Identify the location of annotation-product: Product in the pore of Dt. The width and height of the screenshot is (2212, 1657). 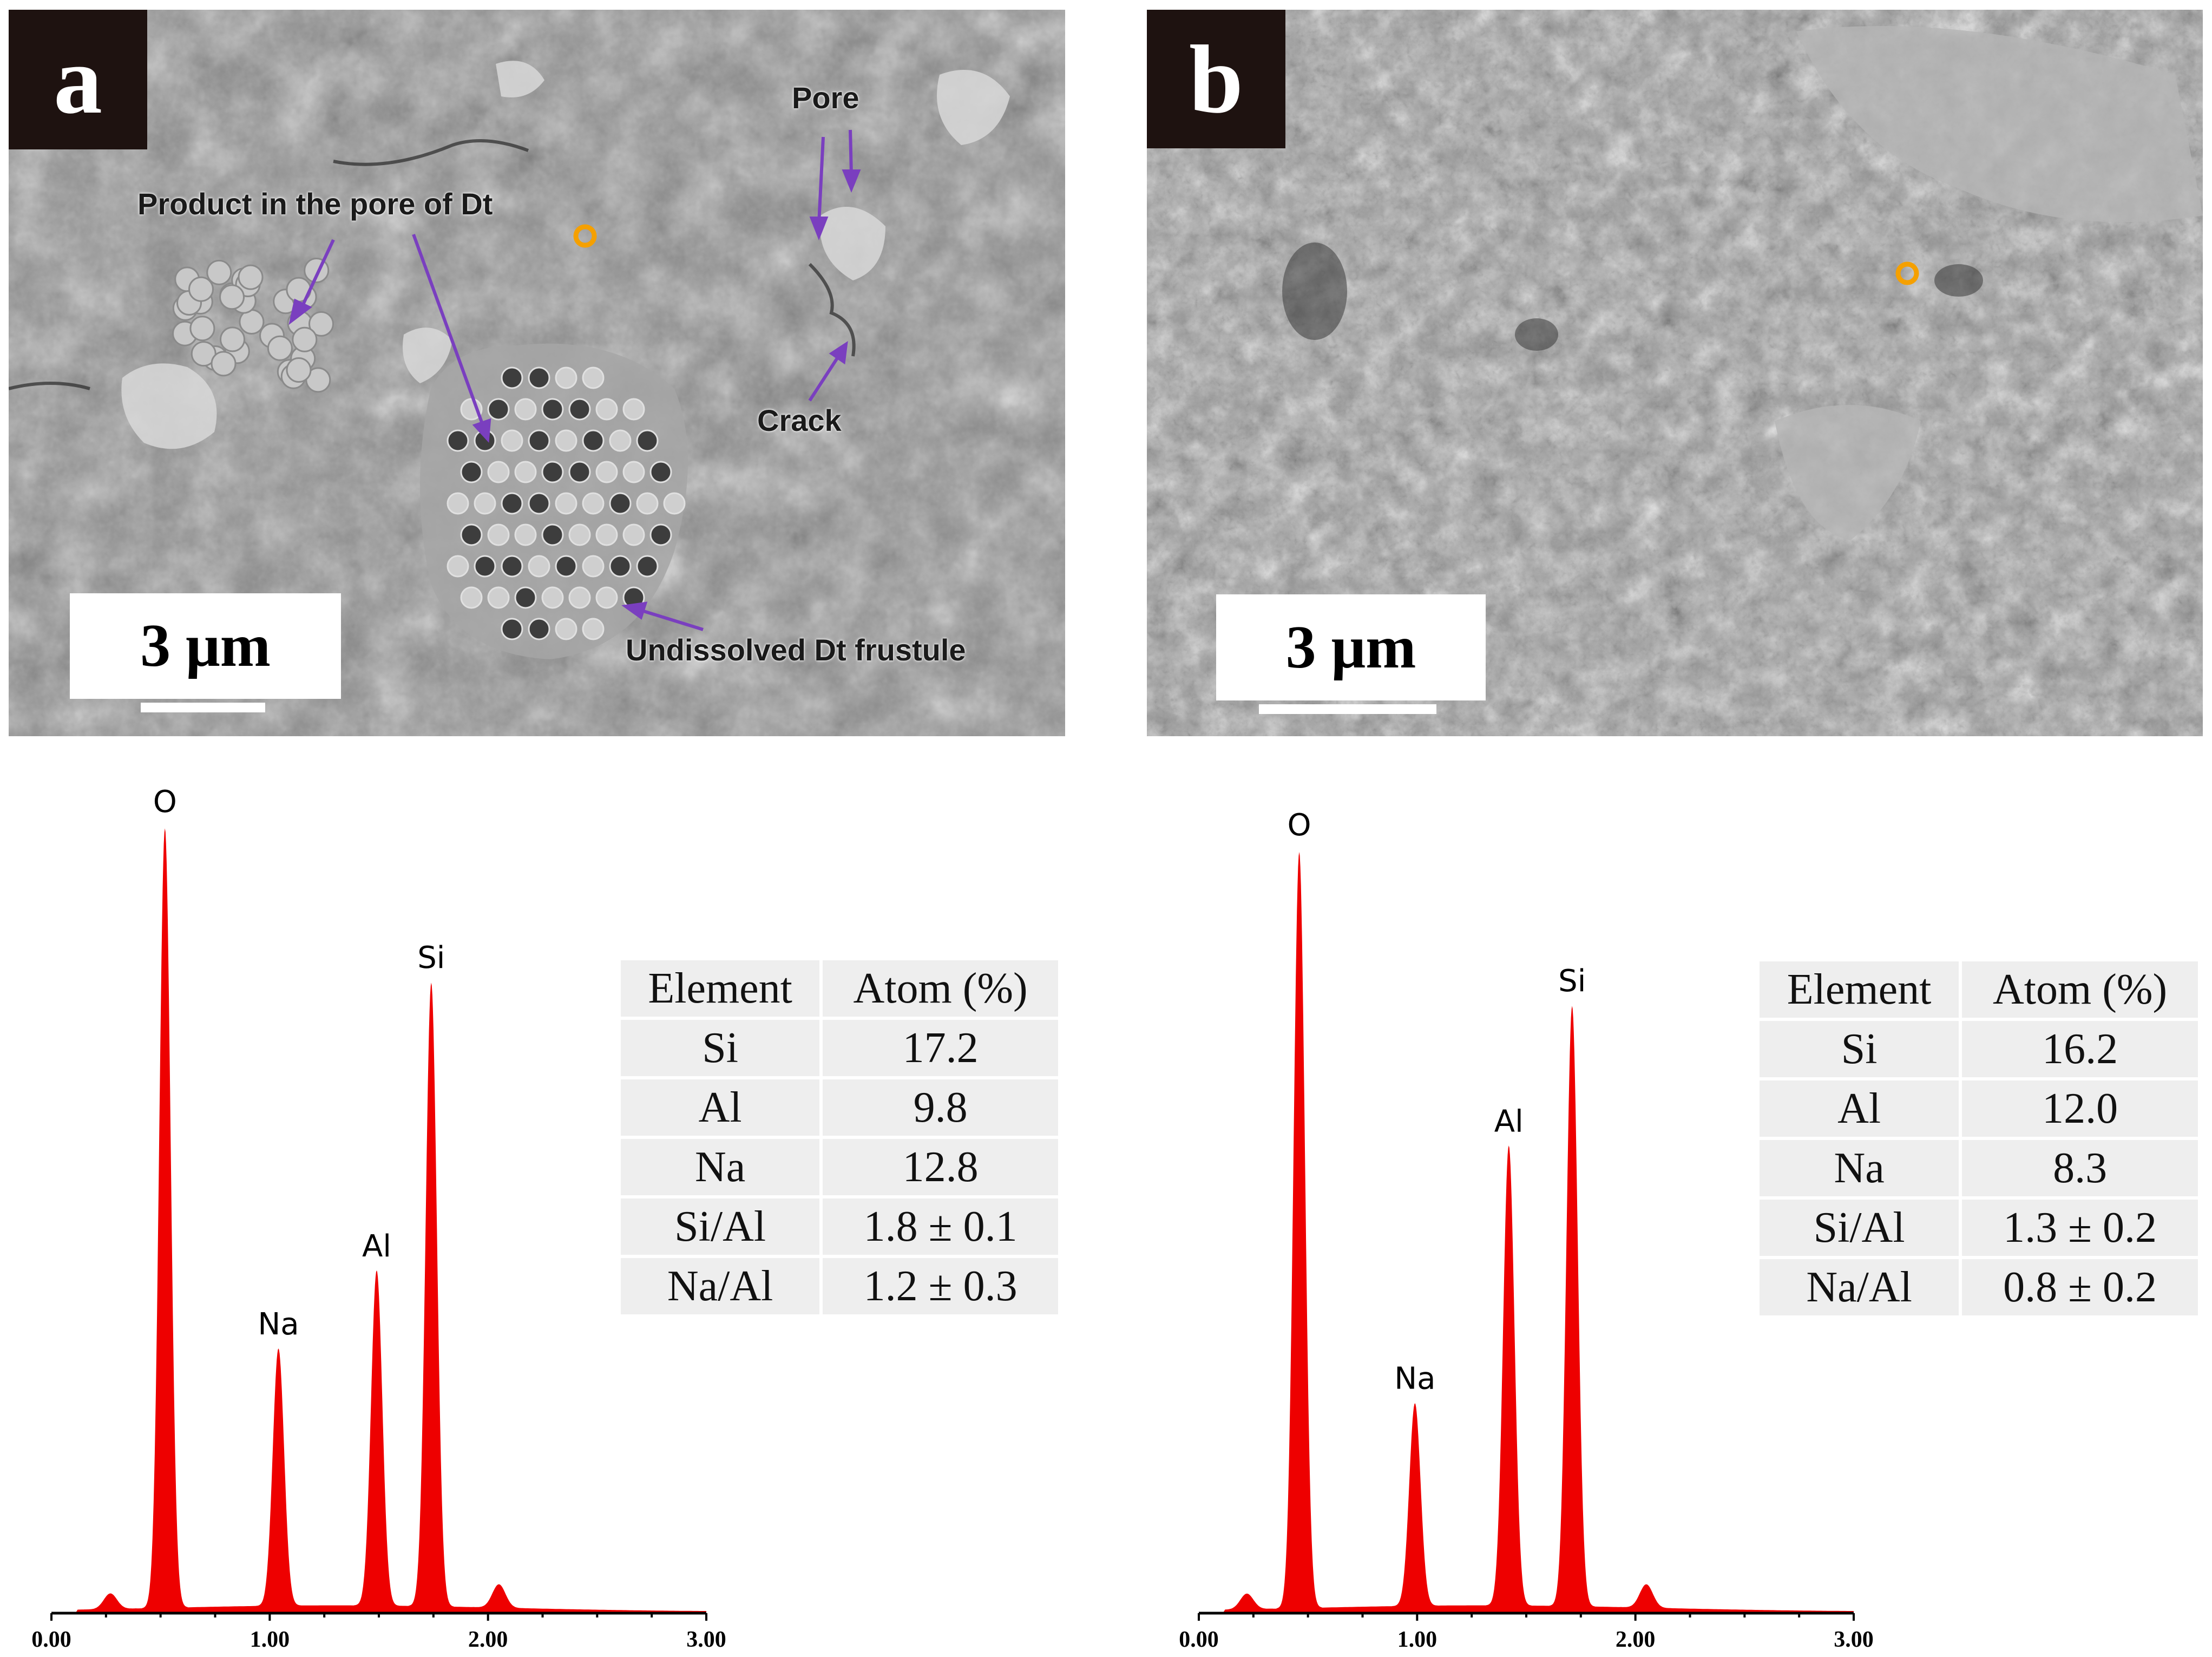
(315, 204).